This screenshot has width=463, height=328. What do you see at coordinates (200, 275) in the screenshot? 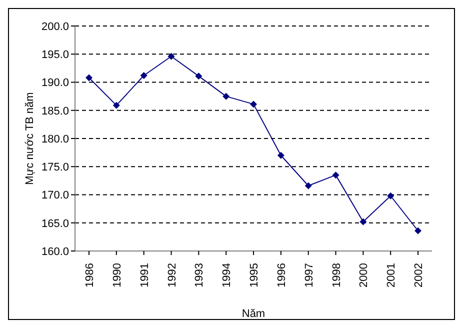
I see `x-tick-label: 1993` at bounding box center [200, 275].